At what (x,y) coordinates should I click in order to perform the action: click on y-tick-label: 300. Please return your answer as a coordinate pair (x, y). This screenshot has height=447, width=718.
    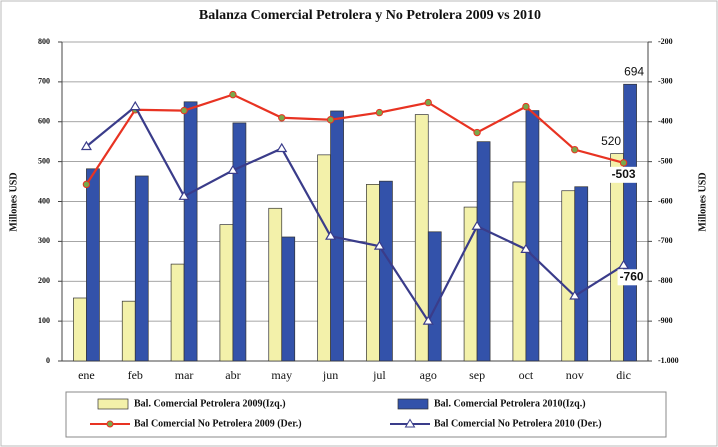
    Looking at the image, I should click on (44, 240).